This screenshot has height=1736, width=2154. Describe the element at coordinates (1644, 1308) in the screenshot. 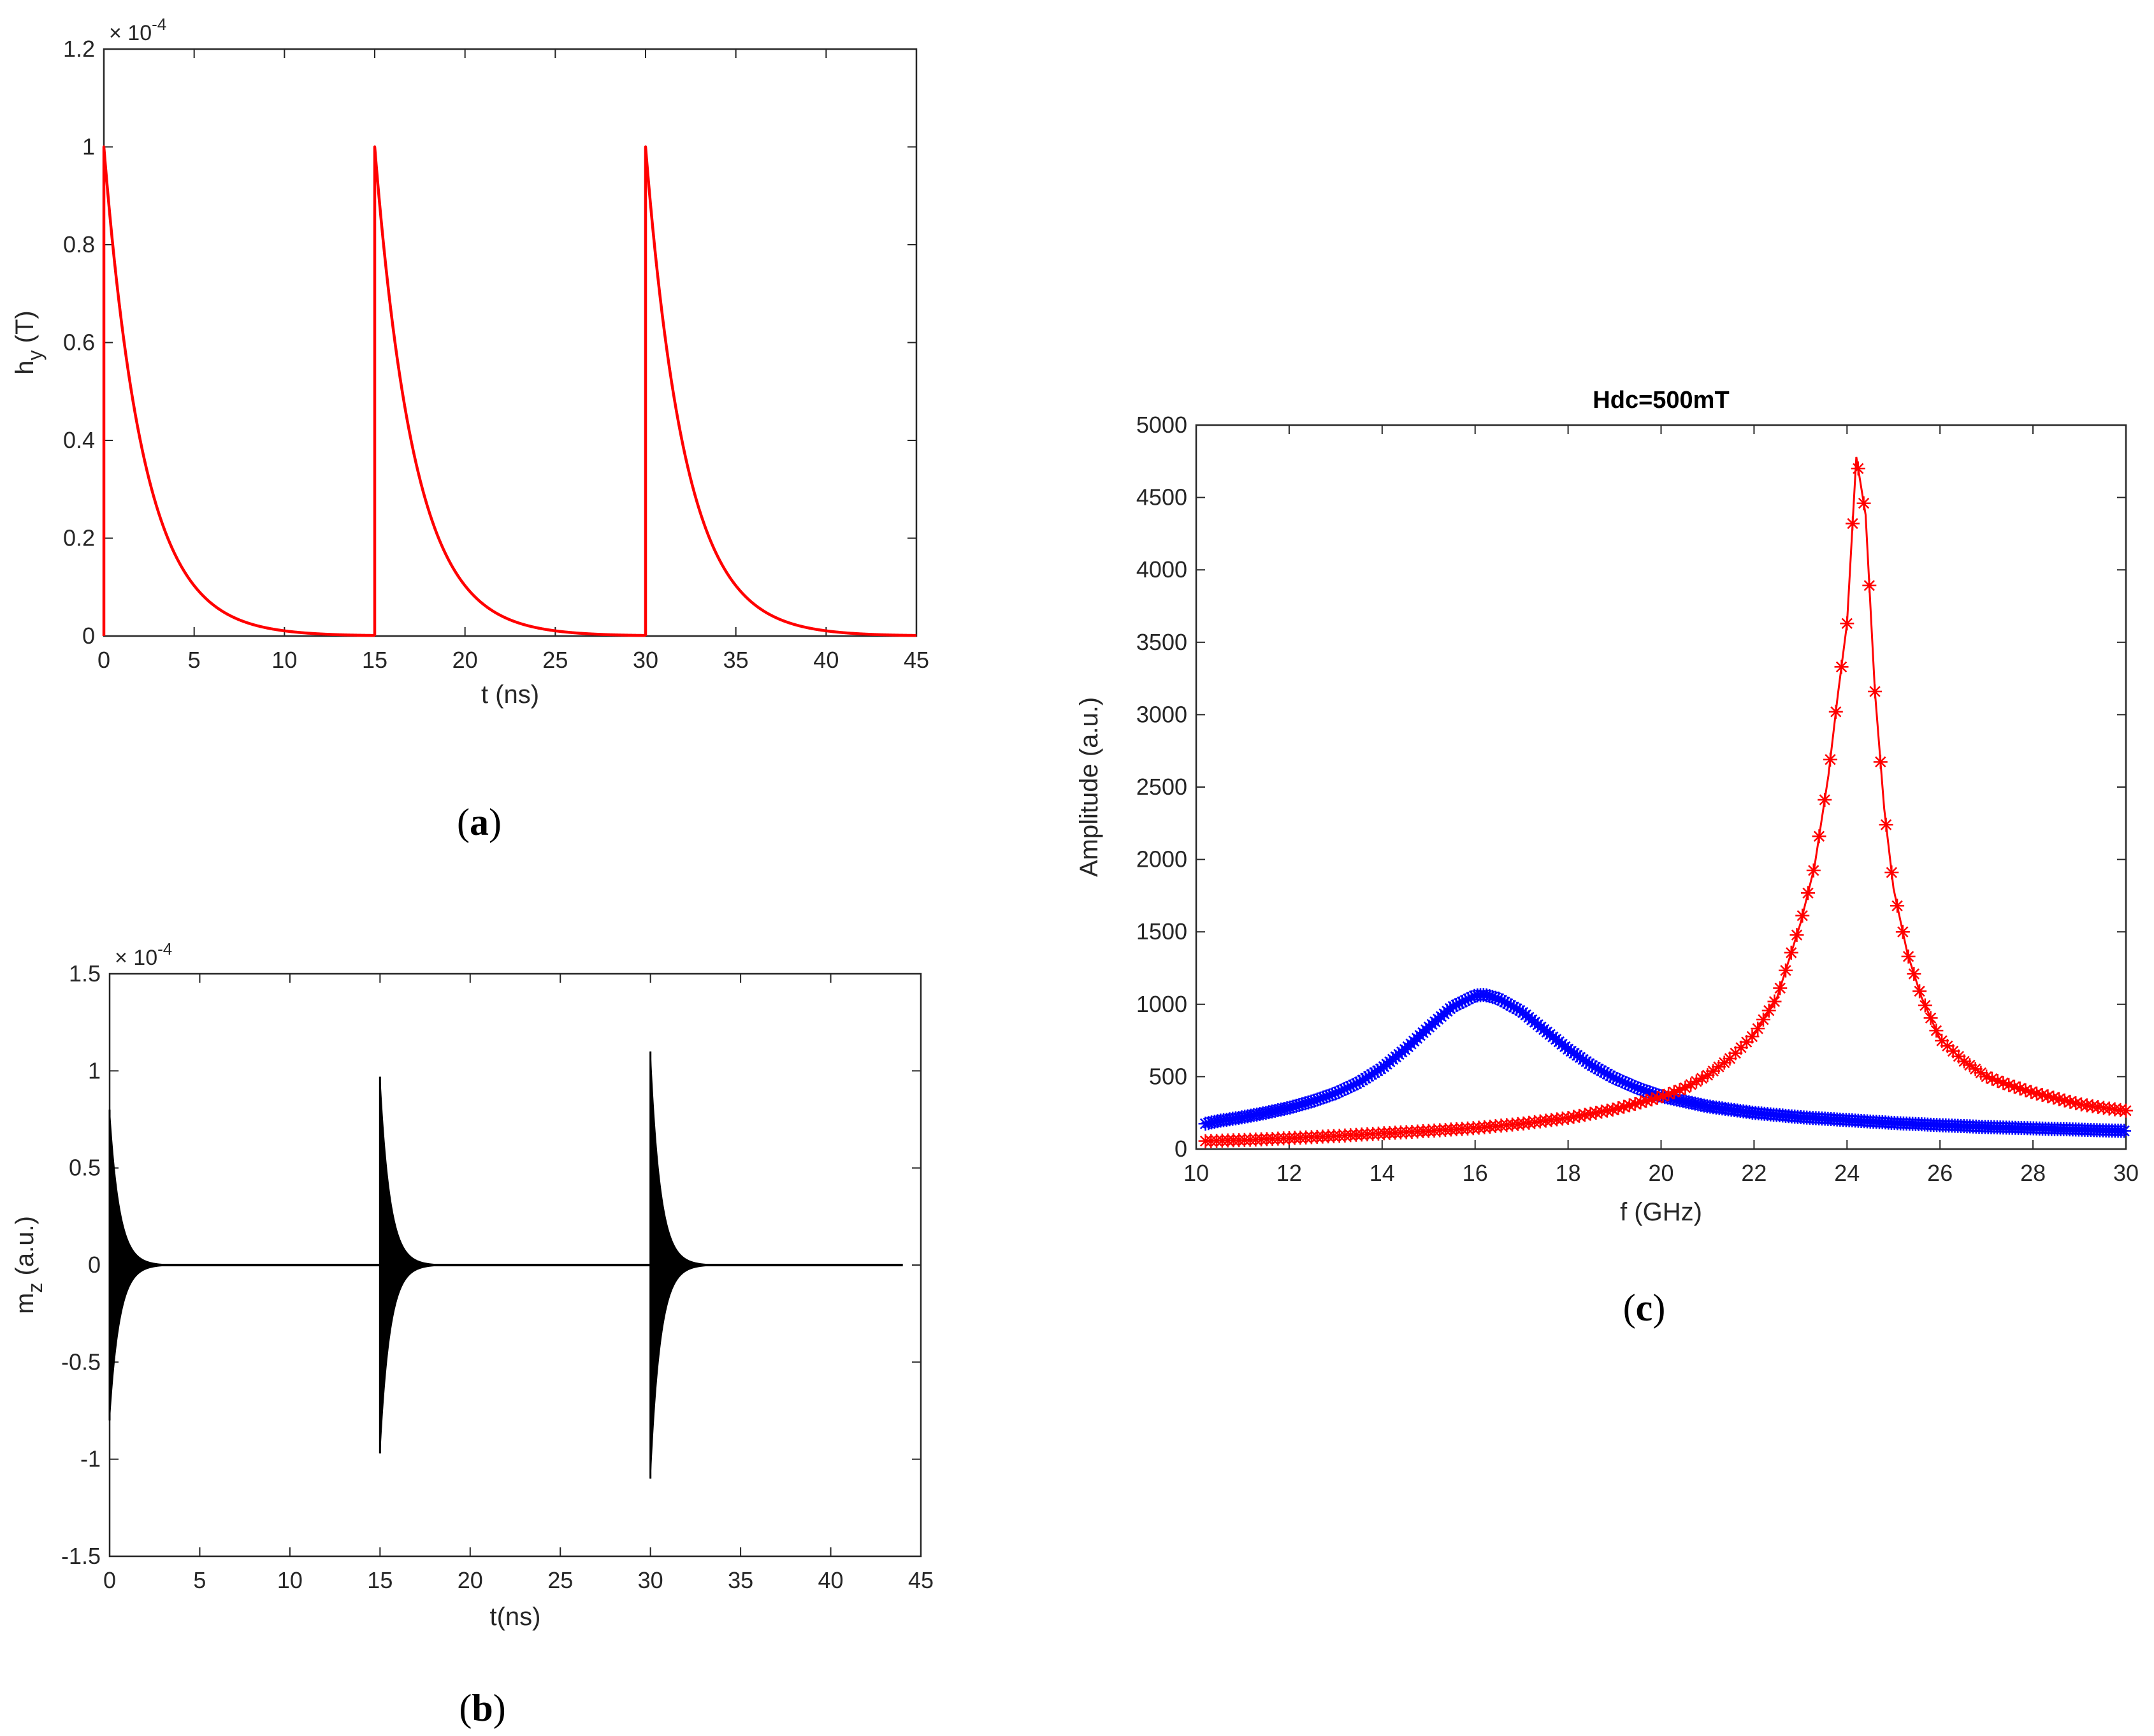

I see `panel-caption: (c)` at that location.